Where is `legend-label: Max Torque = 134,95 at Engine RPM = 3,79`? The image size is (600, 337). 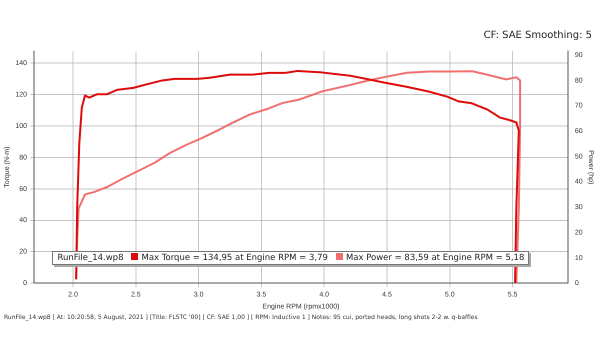 legend-label: Max Torque = 134,95 at Engine RPM = 3,79 is located at coordinates (234, 258).